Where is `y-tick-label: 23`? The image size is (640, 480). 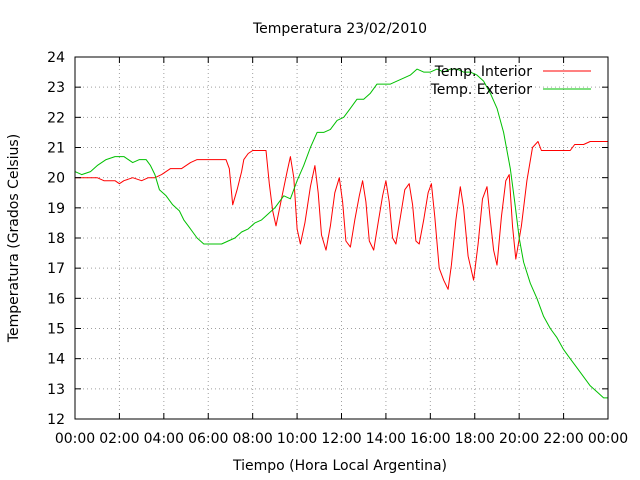
y-tick-label: 23 is located at coordinates (56, 88).